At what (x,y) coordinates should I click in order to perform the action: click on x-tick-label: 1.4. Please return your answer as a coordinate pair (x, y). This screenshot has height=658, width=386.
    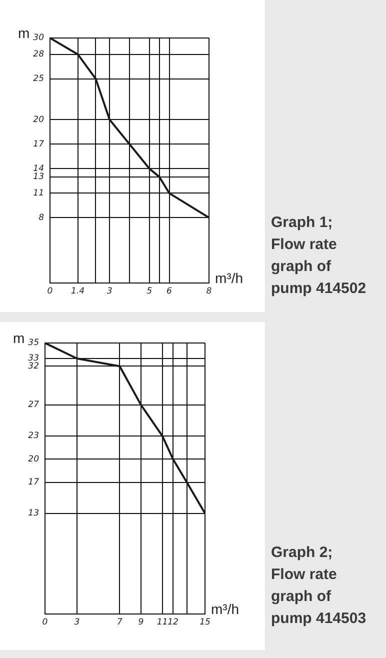
    Looking at the image, I should click on (78, 291).